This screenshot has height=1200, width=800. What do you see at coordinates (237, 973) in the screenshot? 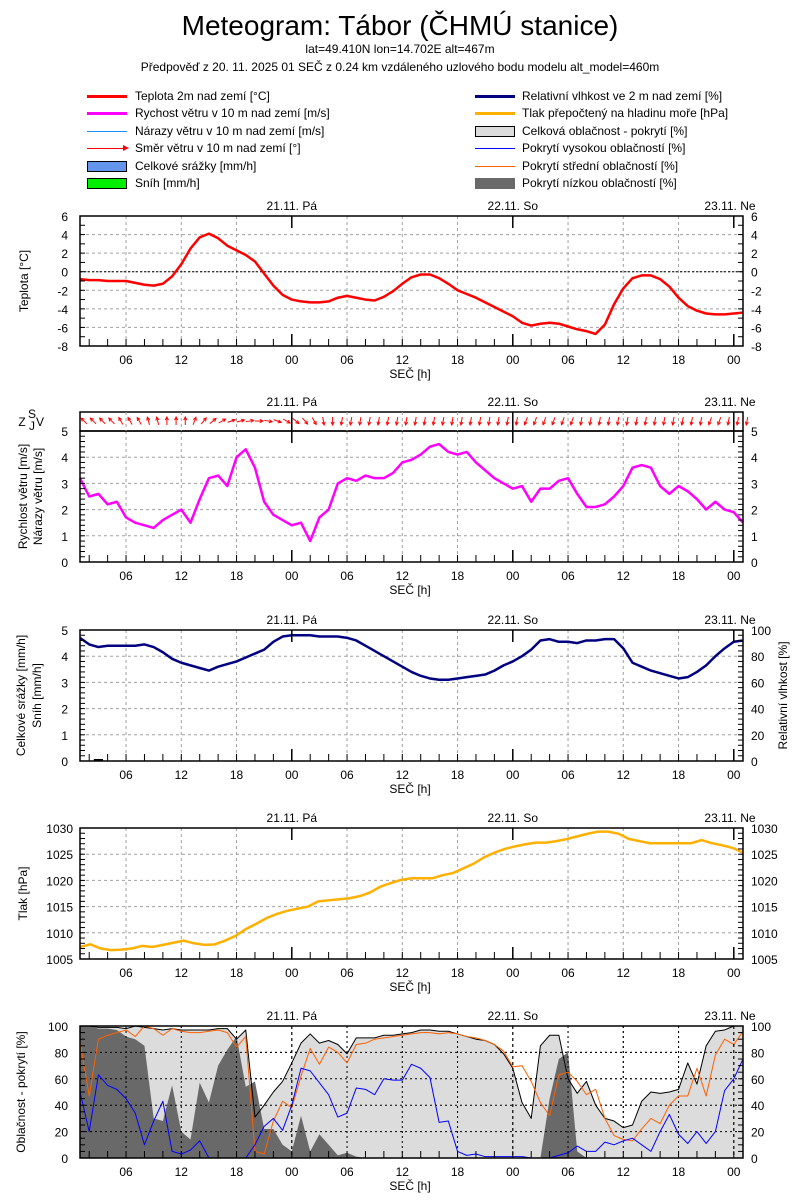
I see `pressure-xtick-label: 18` at bounding box center [237, 973].